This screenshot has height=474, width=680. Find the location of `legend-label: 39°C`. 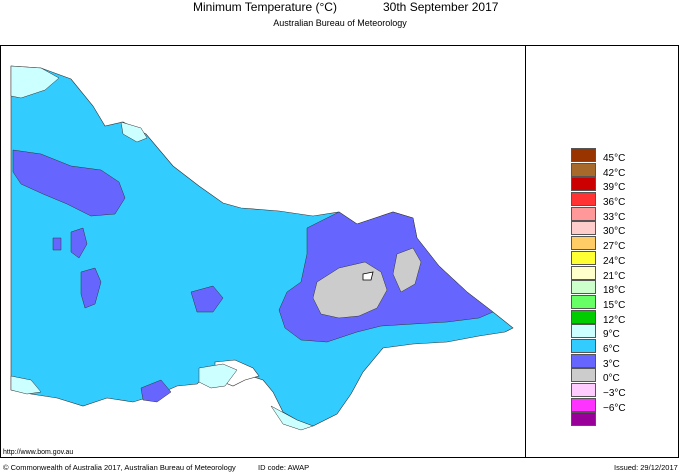

legend-label: 39°C is located at coordinates (614, 188).